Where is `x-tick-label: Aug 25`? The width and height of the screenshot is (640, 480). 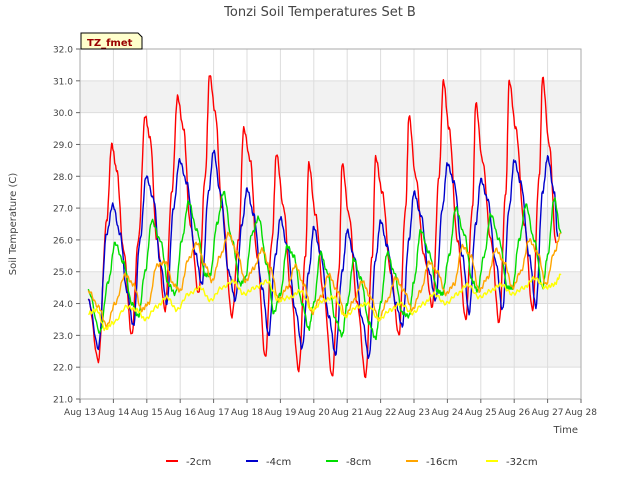 x-tick-label: Aug 25 is located at coordinates (481, 413).